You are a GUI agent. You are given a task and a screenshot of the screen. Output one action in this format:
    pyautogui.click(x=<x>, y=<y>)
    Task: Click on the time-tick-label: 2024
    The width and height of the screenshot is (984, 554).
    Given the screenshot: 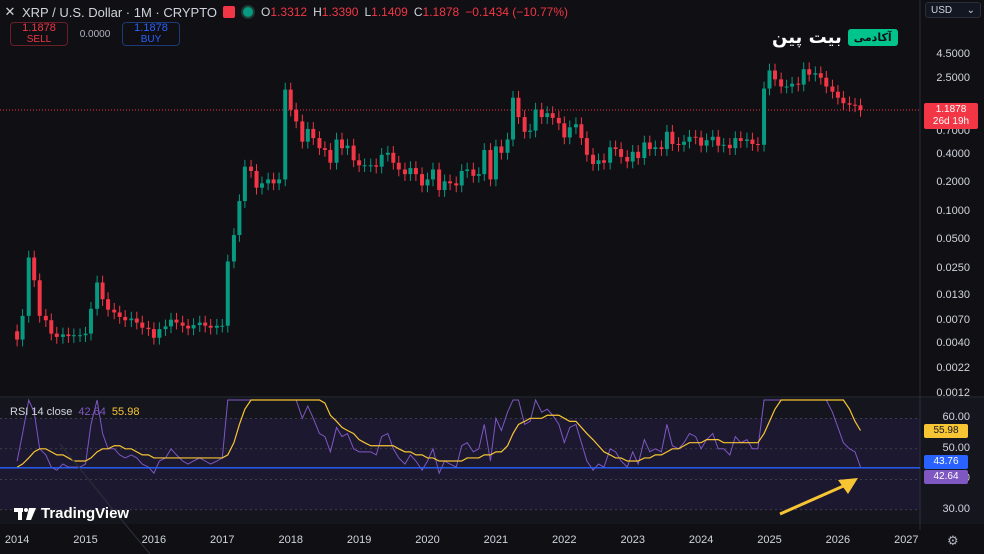 What is the action you would take?
    pyautogui.click(x=701, y=540)
    